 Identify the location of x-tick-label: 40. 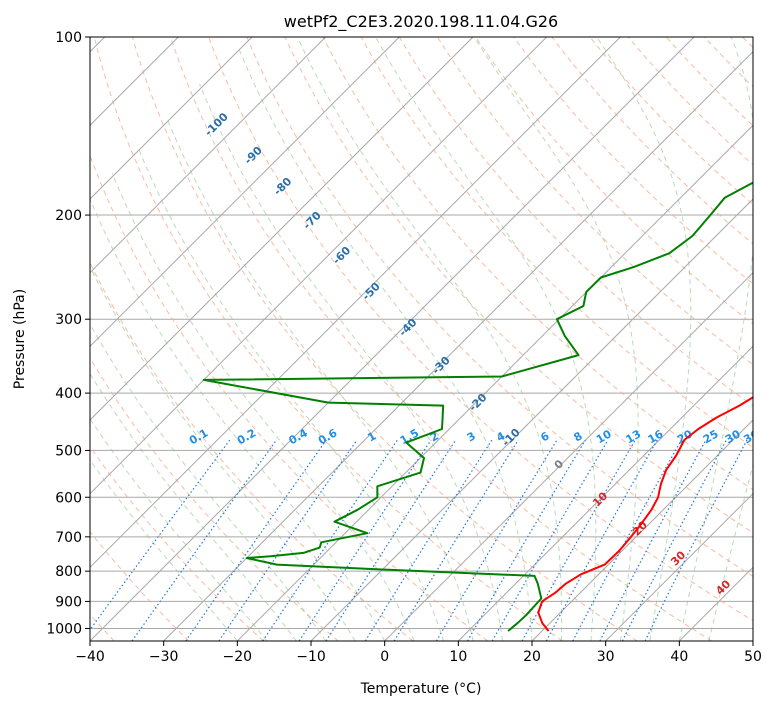
(679, 657).